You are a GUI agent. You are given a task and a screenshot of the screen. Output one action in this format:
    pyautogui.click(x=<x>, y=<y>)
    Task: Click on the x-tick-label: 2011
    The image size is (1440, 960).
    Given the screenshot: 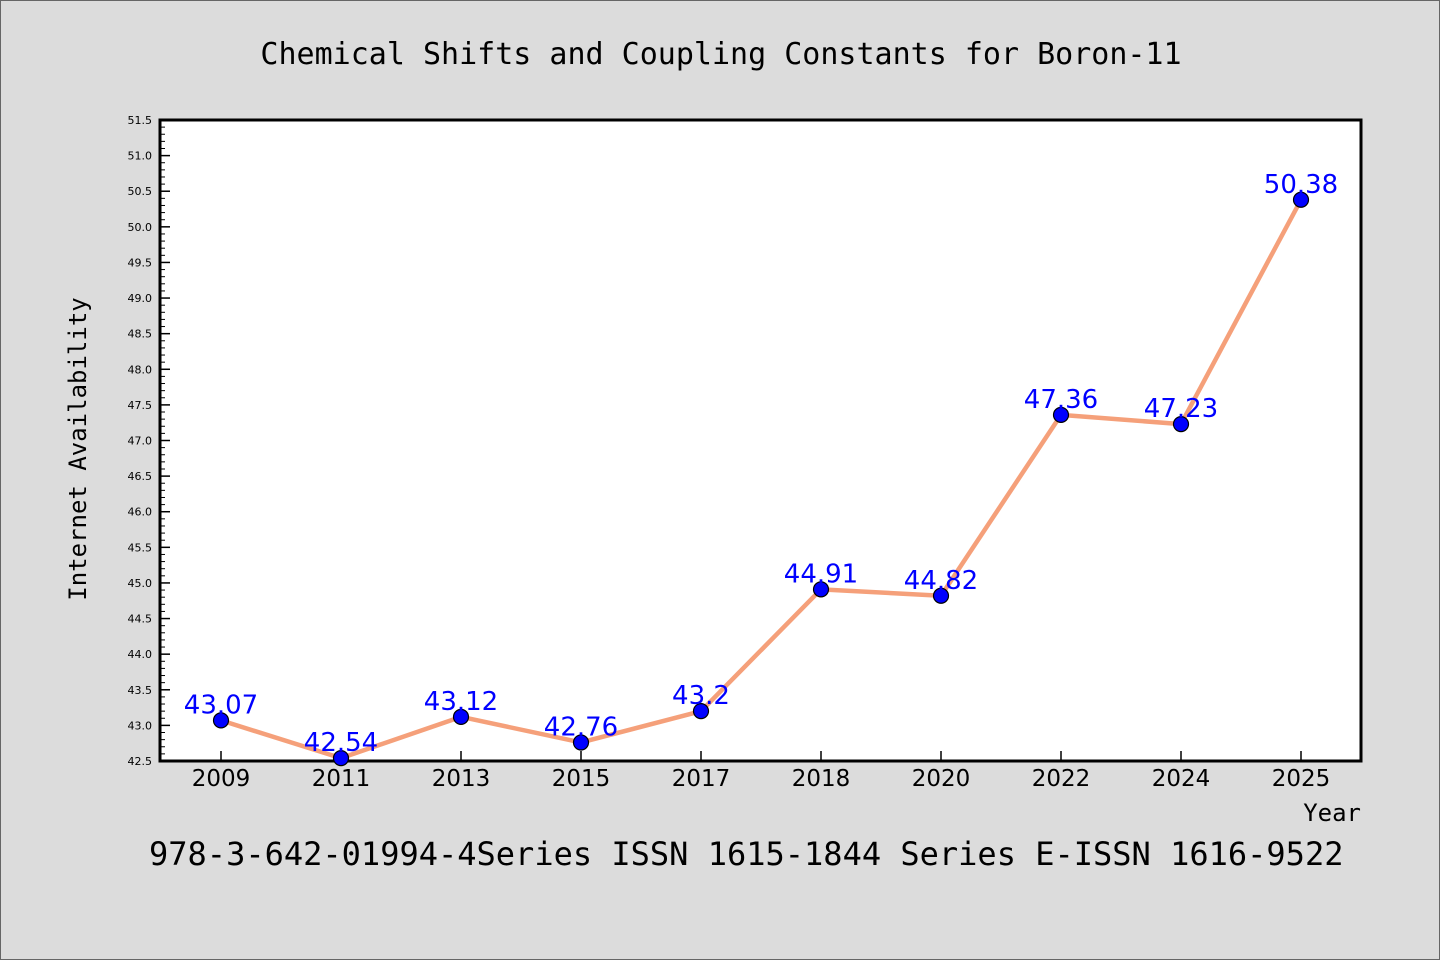 What is the action you would take?
    pyautogui.click(x=341, y=779)
    